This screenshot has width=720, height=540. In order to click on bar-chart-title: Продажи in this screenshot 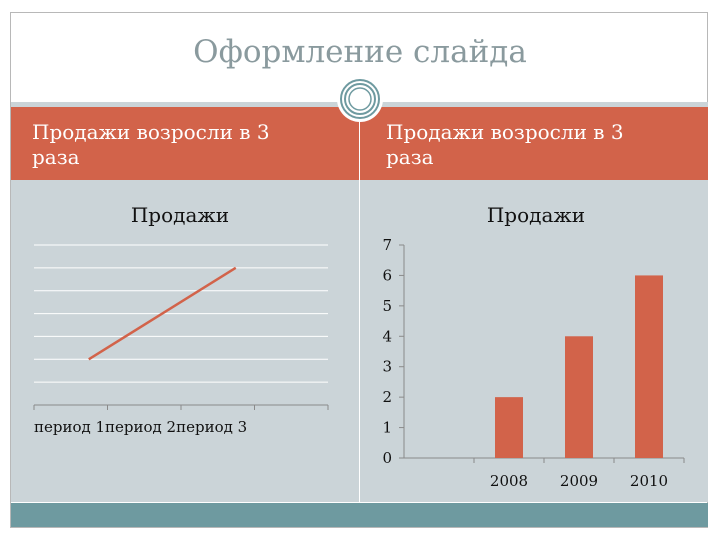, I will do `click(536, 215)`.